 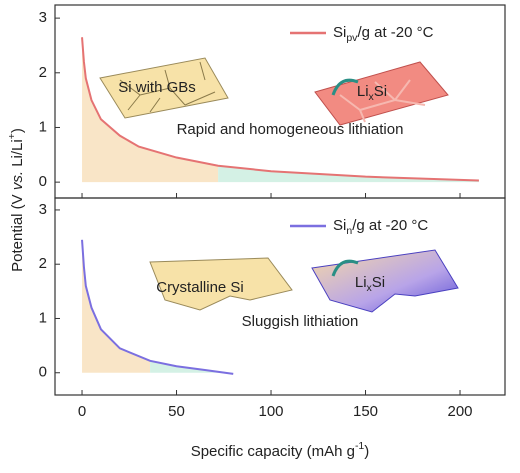 I want to click on x-axis-label-part: -1, so click(x=359, y=446).